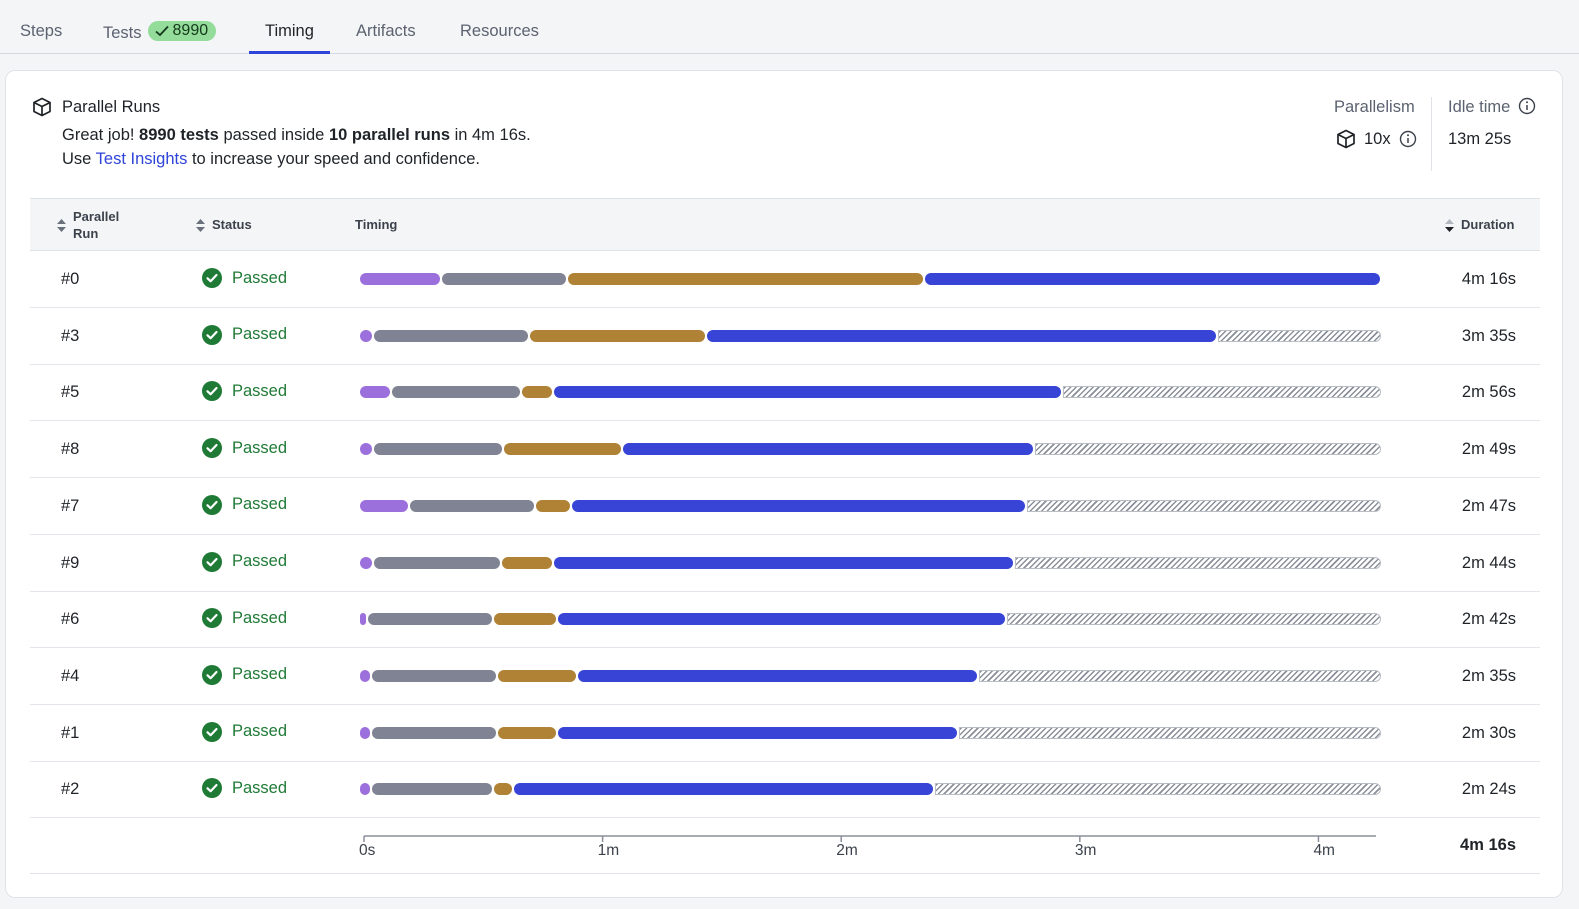  Describe the element at coordinates (212, 561) in the screenshot. I see `passed-check-icon` at that location.